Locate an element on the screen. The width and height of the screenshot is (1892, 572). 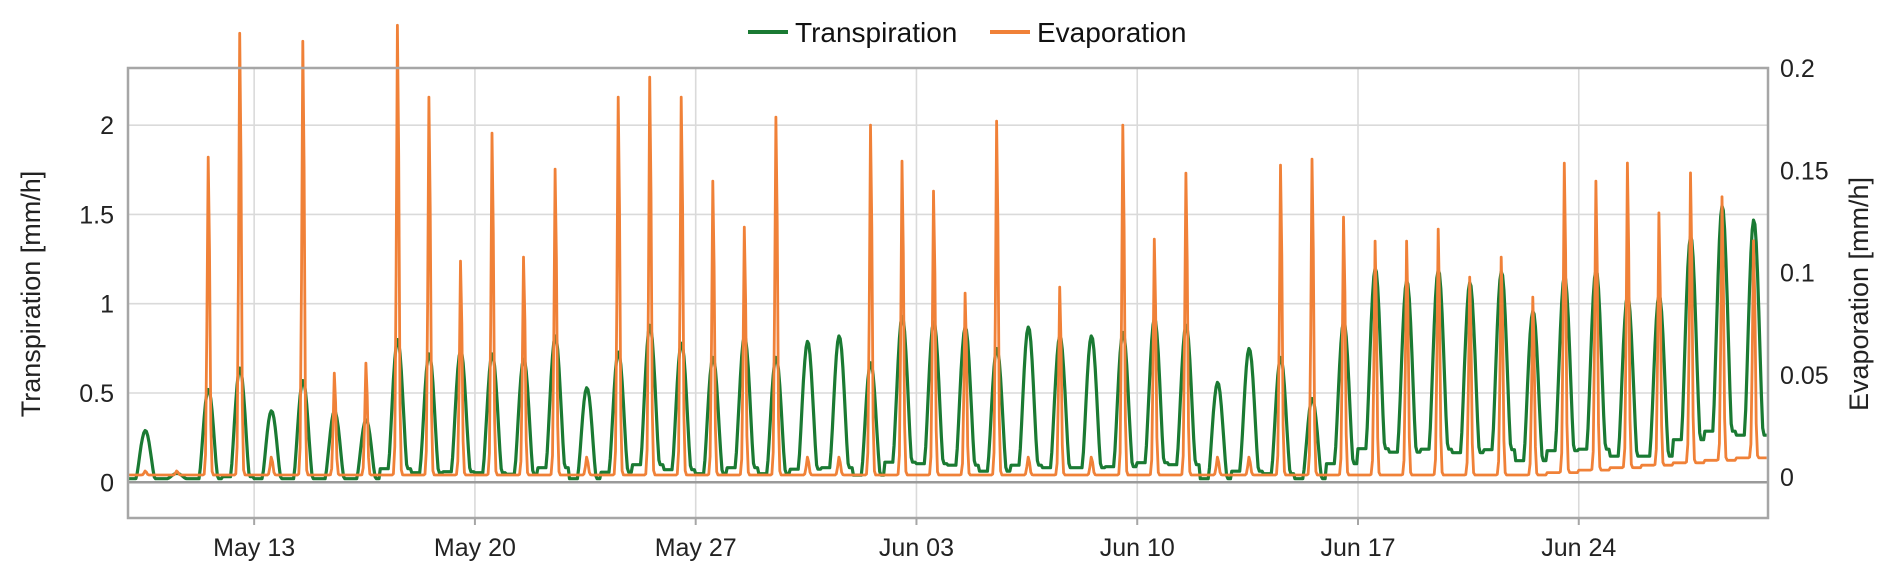
left-tick-label: 1.5 is located at coordinates (96, 215).